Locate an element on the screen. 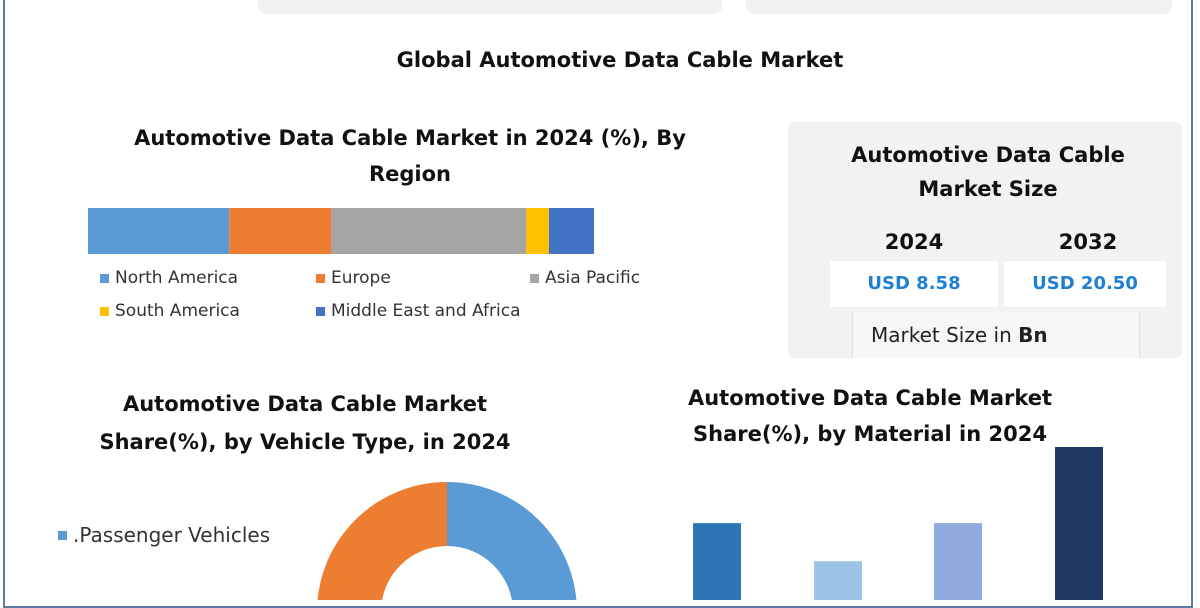  legend-item: Europe is located at coordinates (353, 278).